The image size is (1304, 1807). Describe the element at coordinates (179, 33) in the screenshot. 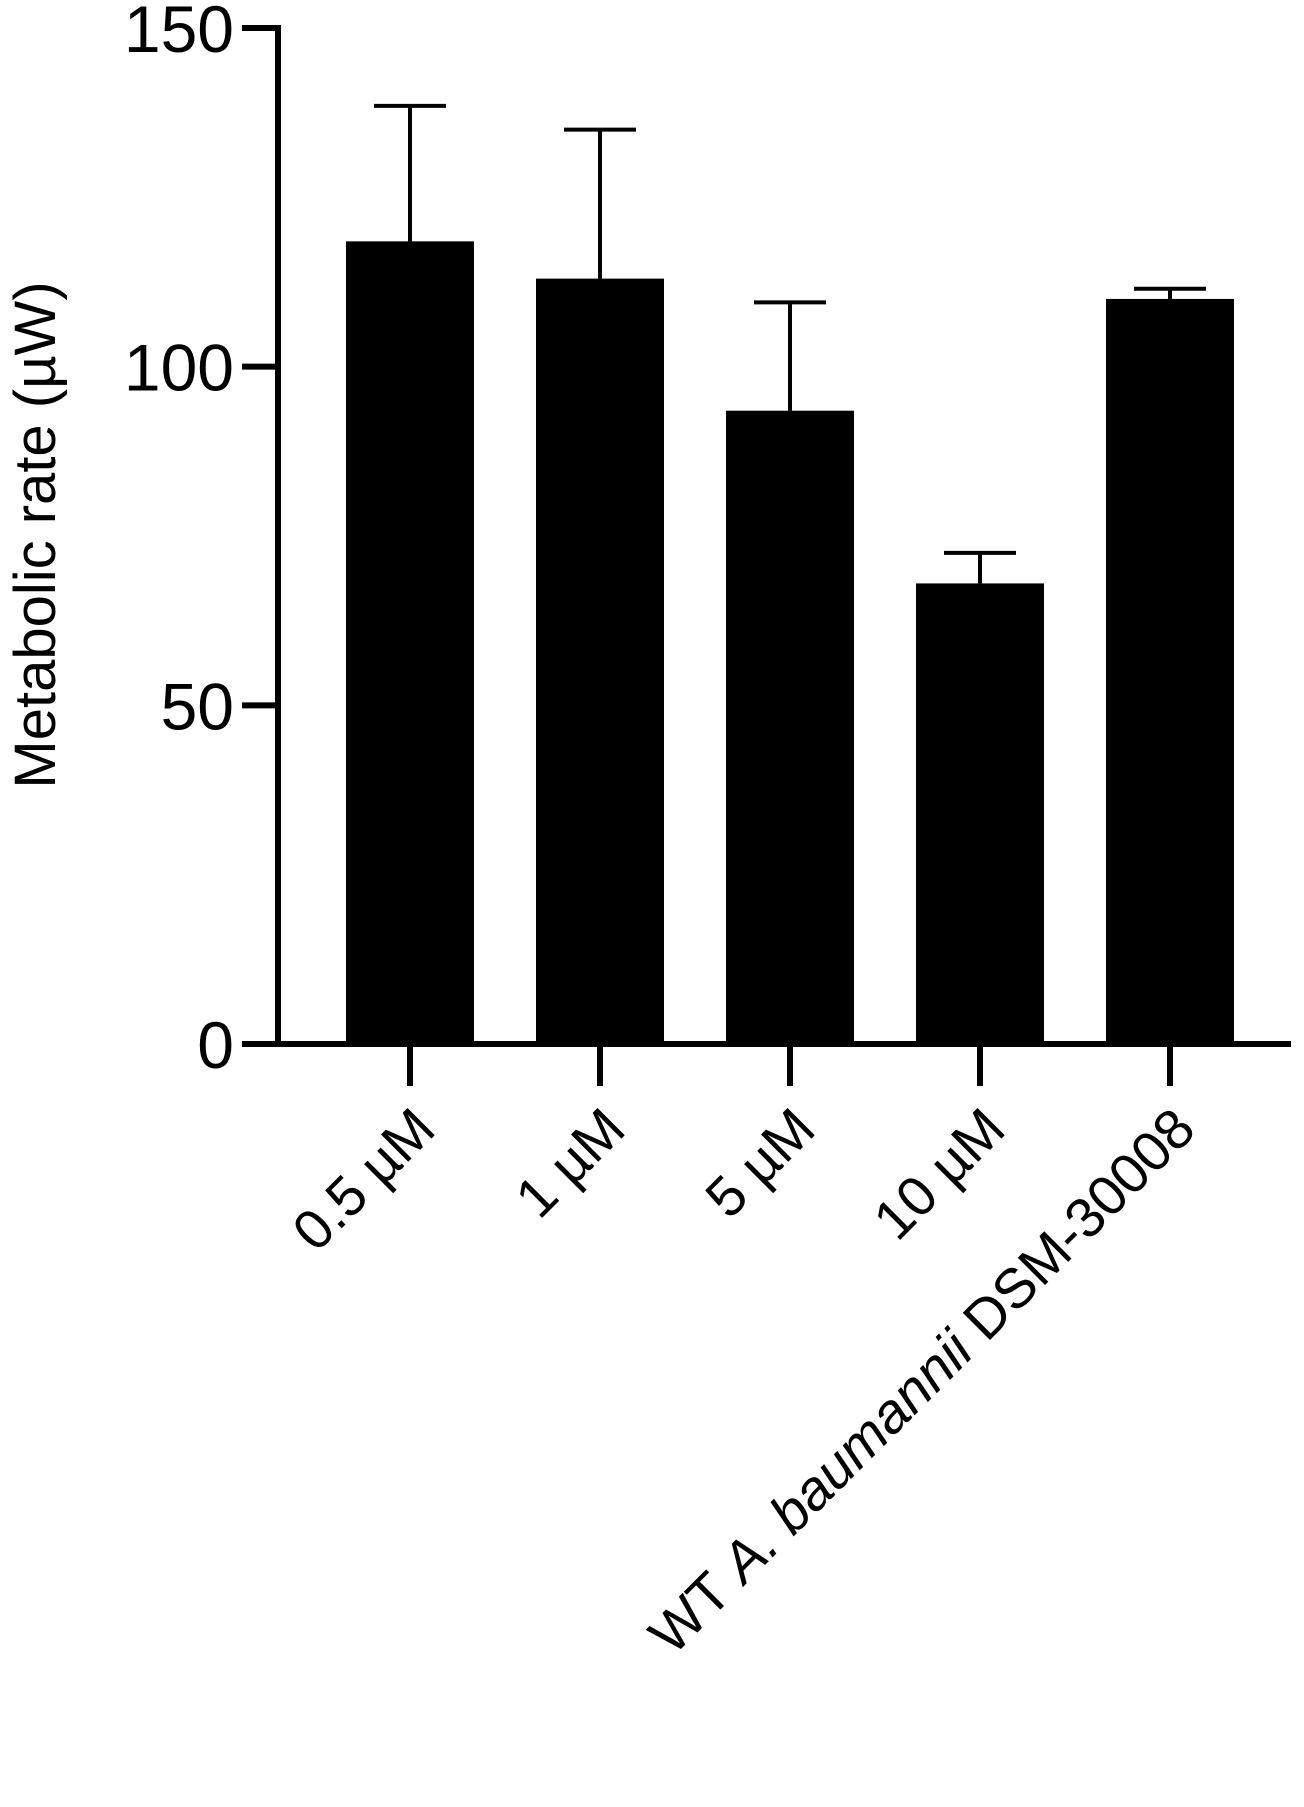

I see `y-tick-label-3: 150` at that location.